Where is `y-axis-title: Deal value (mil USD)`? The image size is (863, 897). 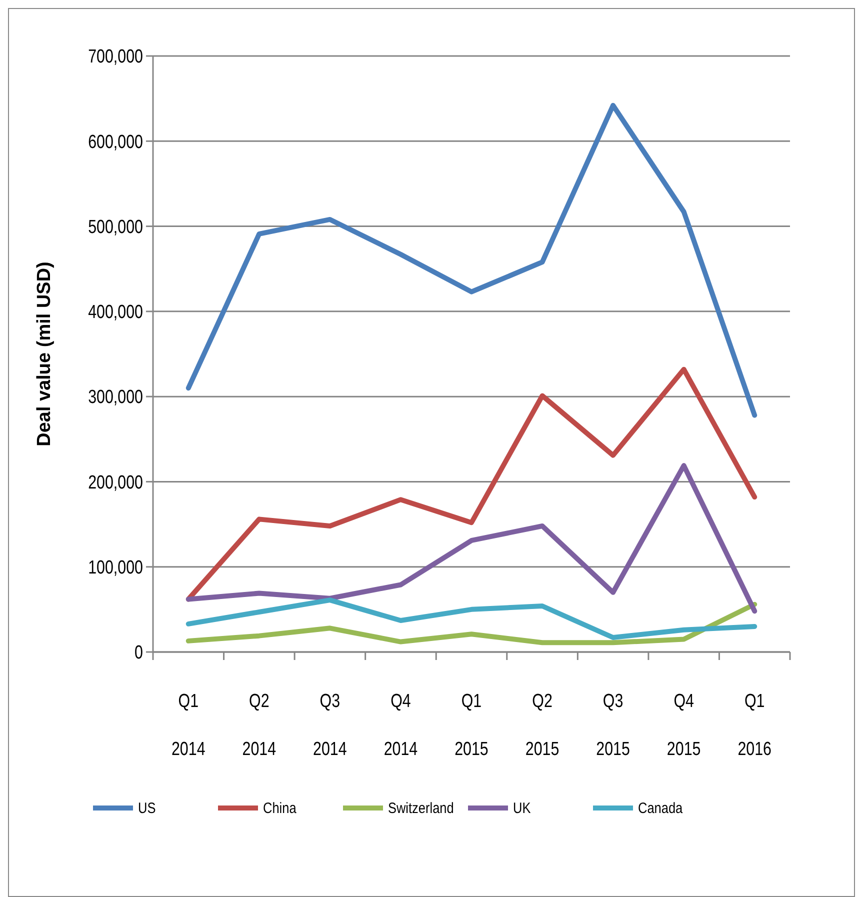
y-axis-title: Deal value (mil USD) is located at coordinates (44, 354).